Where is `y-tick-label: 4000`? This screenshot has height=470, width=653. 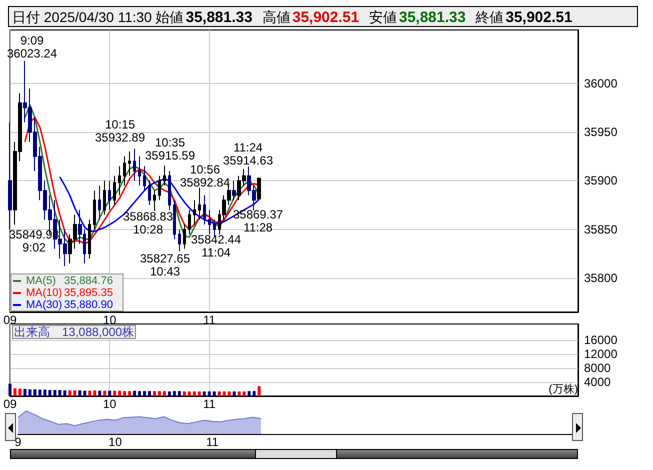 y-tick-label: 4000 is located at coordinates (598, 381).